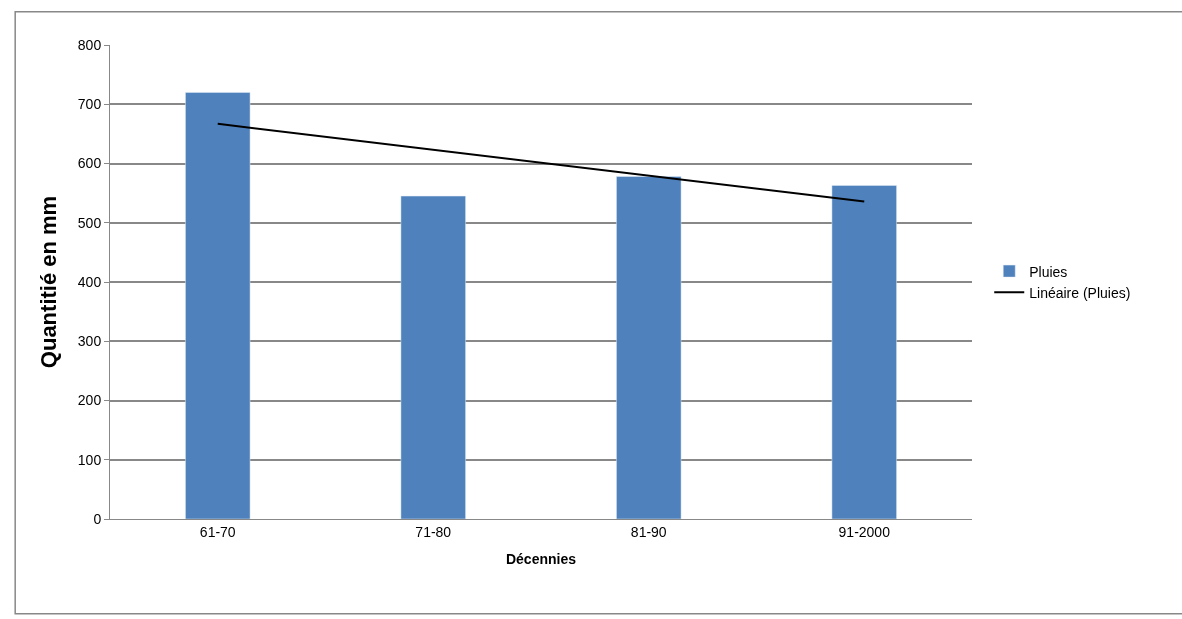 The width and height of the screenshot is (1182, 619). What do you see at coordinates (89, 104) in the screenshot?
I see `y-tick-label: 700` at bounding box center [89, 104].